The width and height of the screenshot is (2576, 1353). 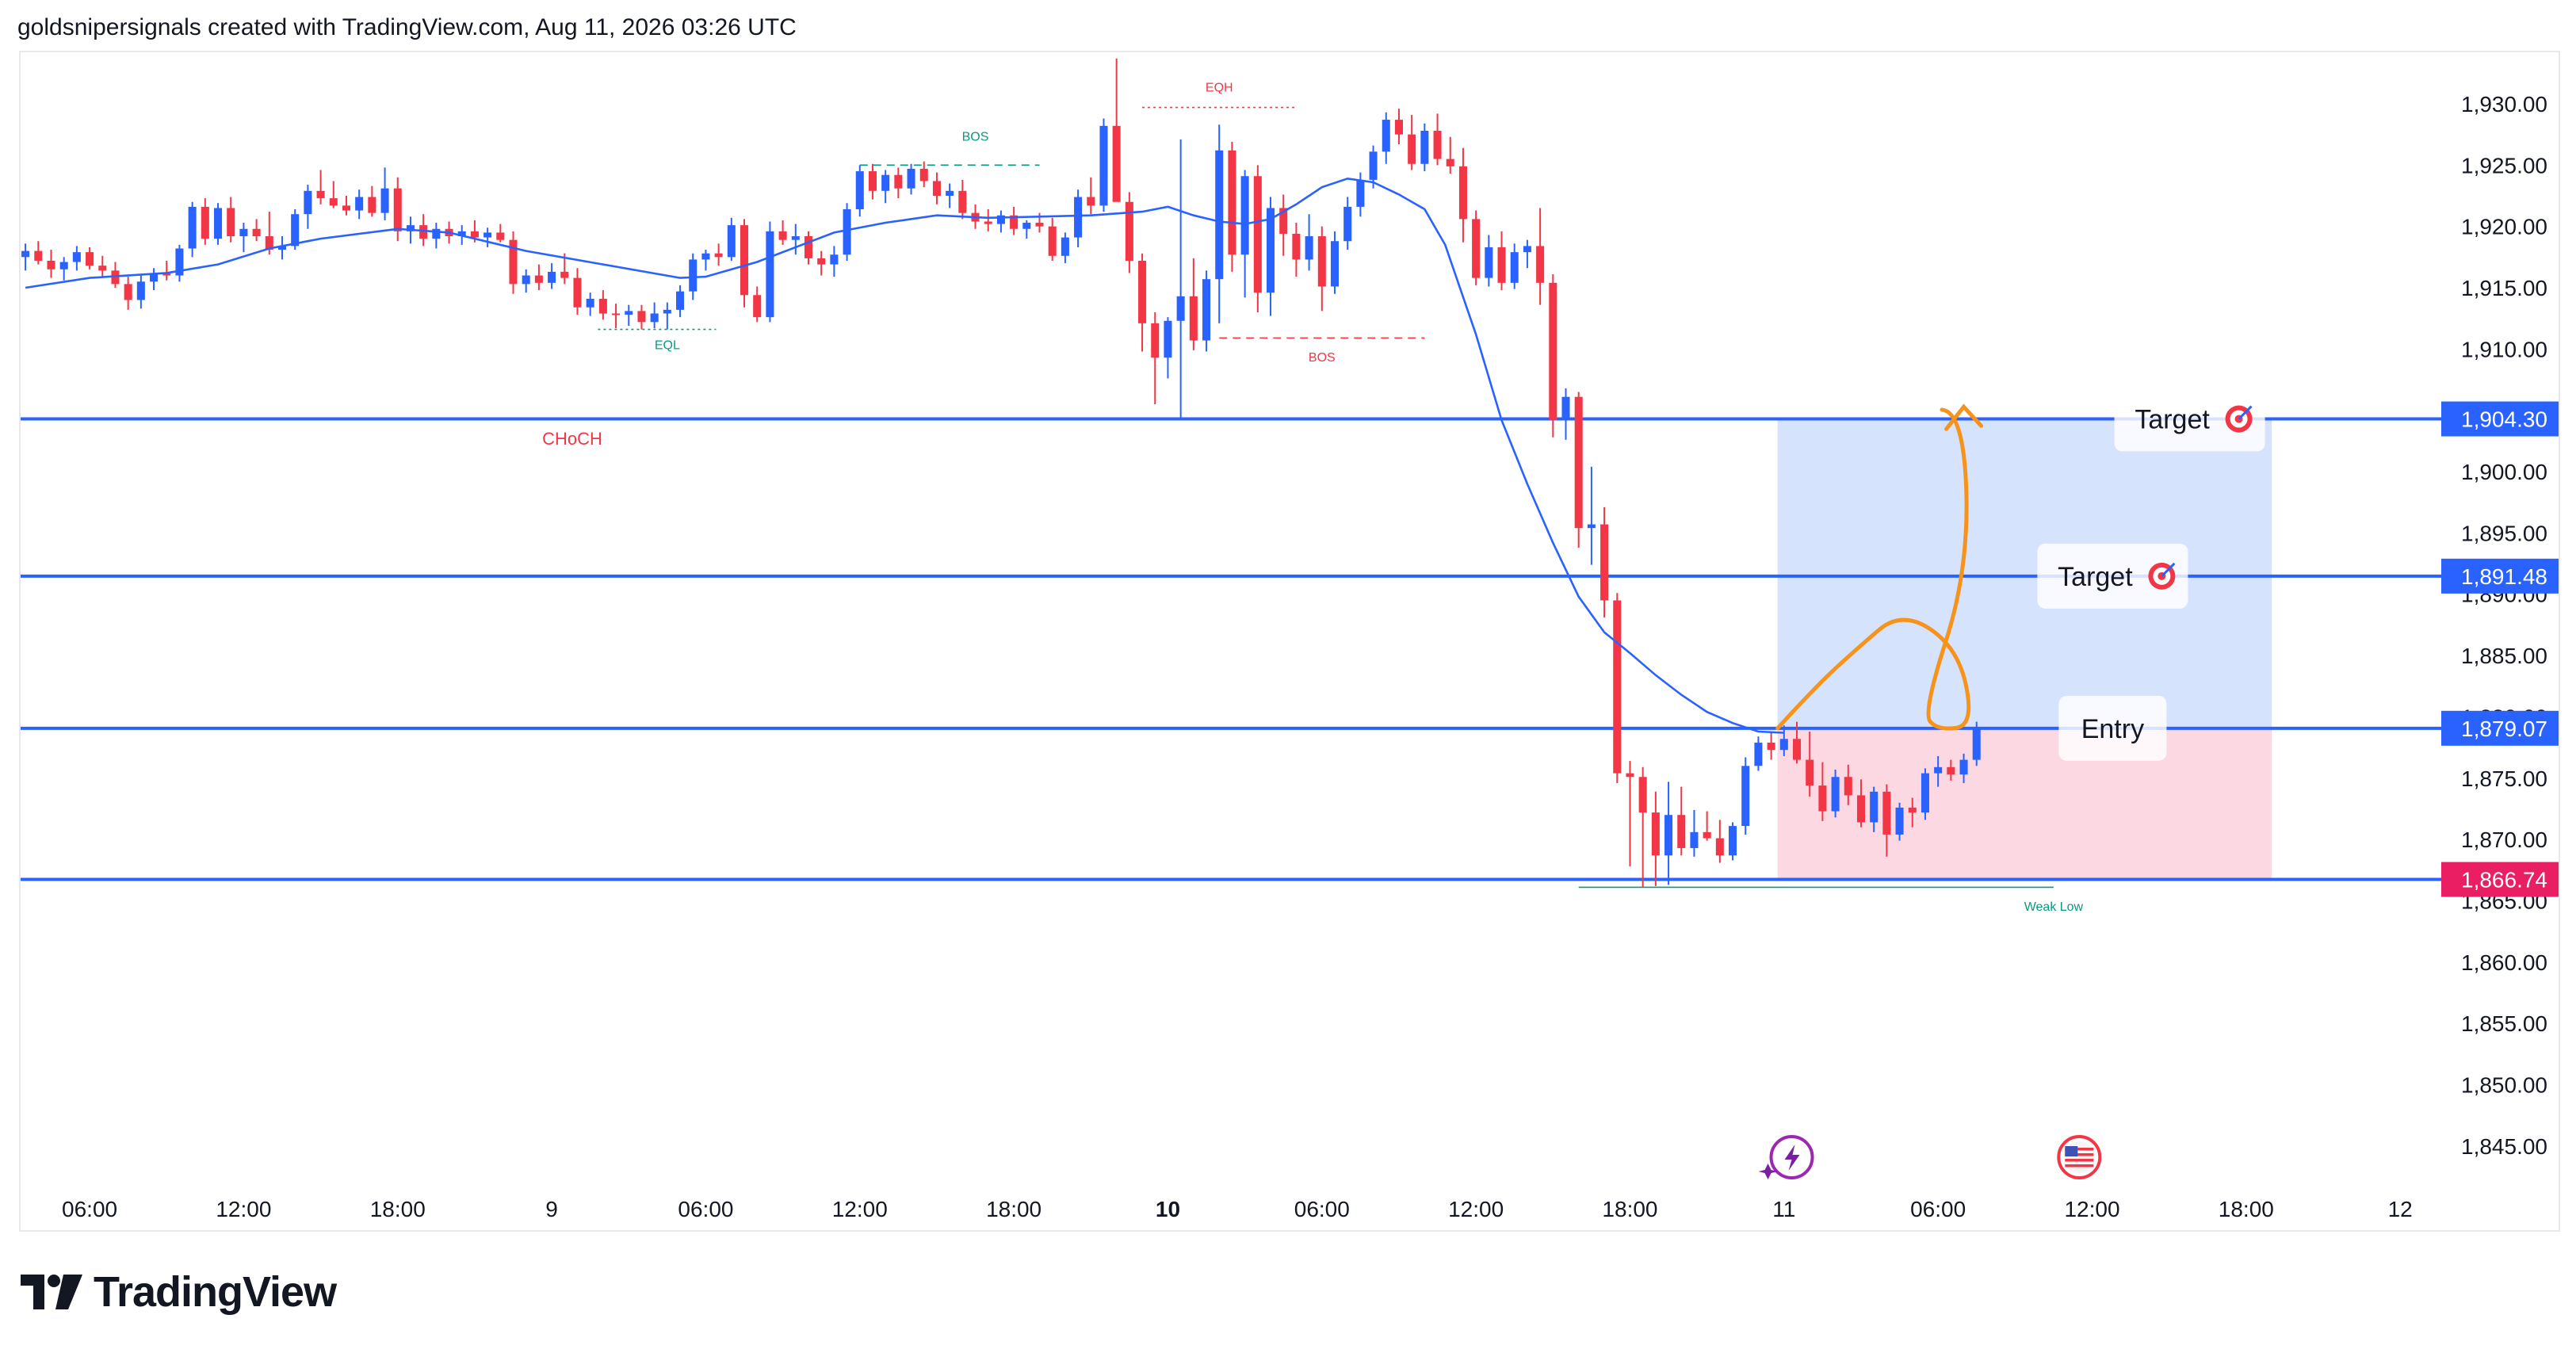 I want to click on y-tick-label: 1,920.00, so click(x=2504, y=227).